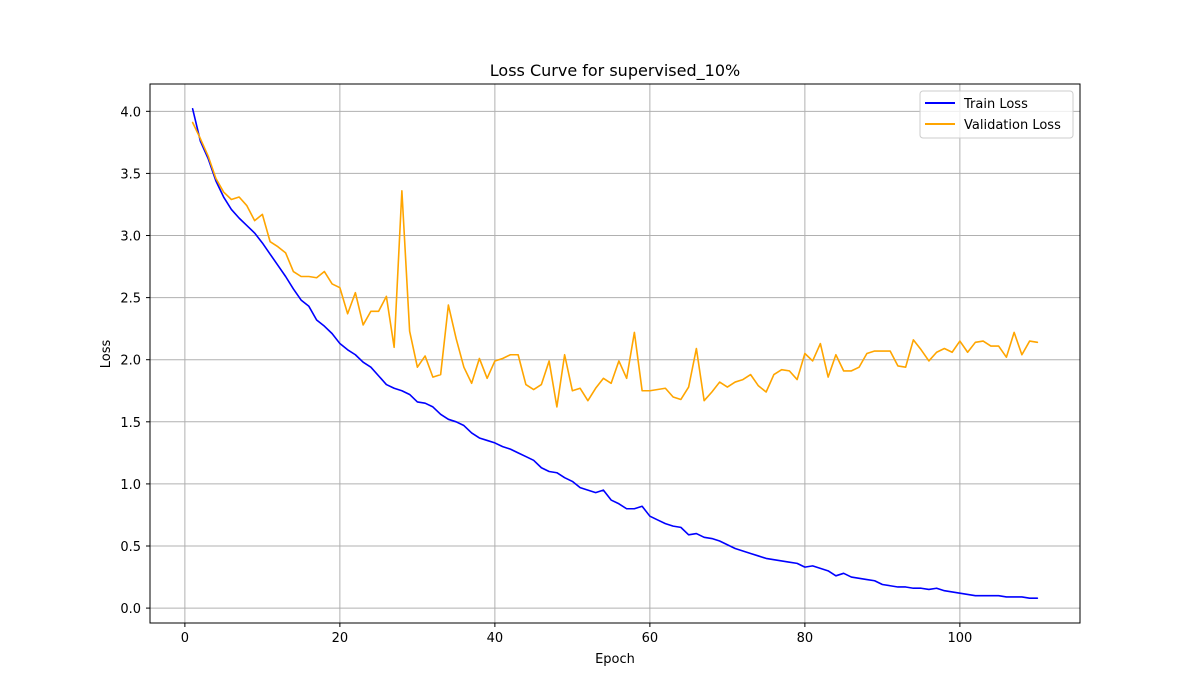 The height and width of the screenshot is (700, 1200). What do you see at coordinates (130, 237) in the screenshot?
I see `y-tick-label: 3.0` at bounding box center [130, 237].